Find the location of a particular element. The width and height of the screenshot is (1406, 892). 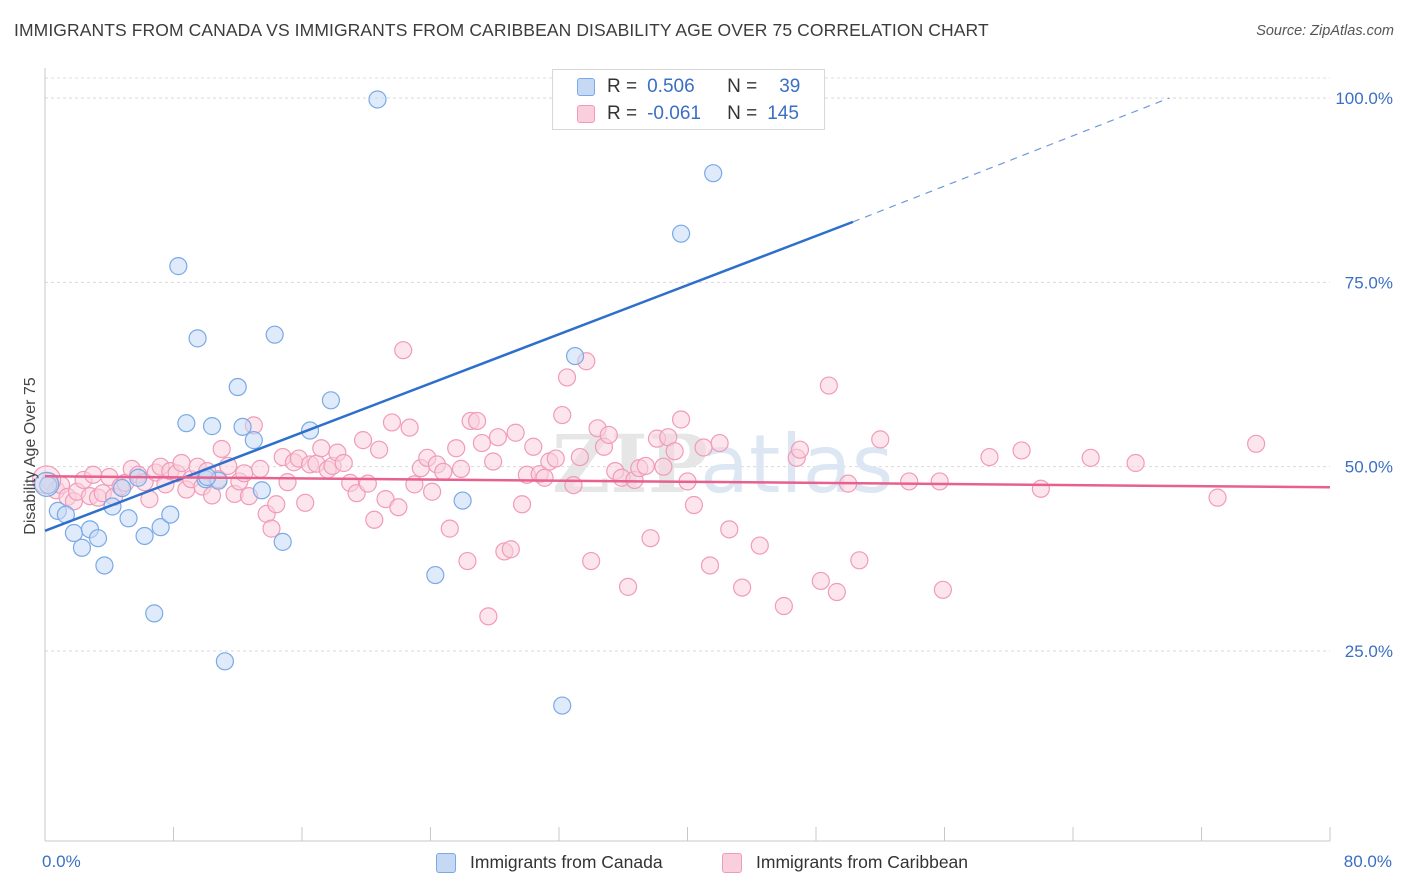

y-axis-label: Disability Age Over 75 is located at coordinates (30, 456).